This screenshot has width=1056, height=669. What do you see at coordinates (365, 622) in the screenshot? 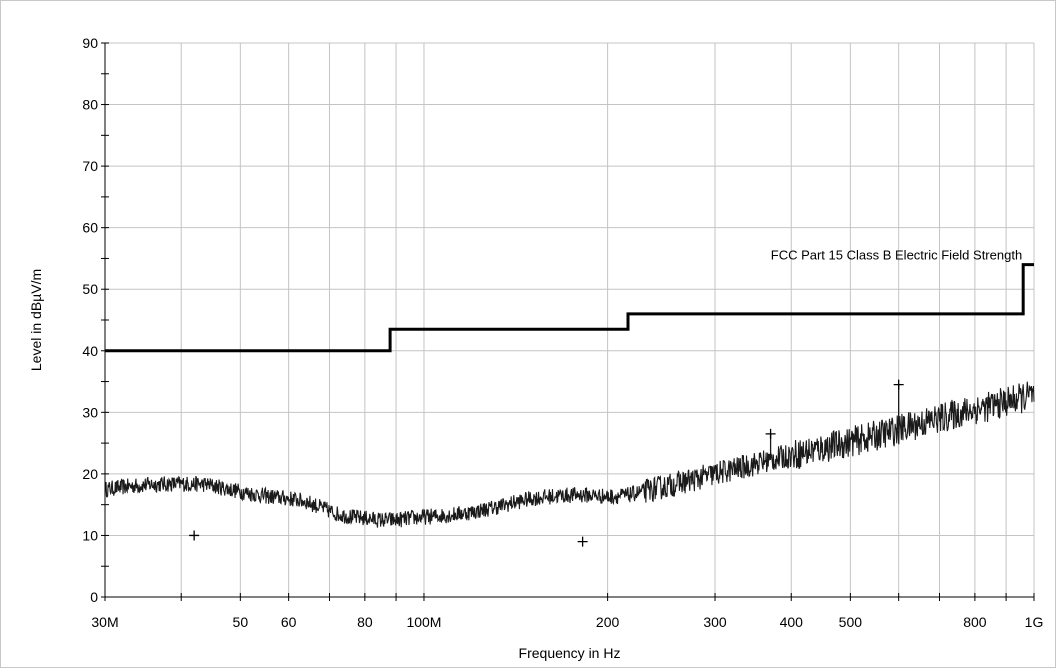
I see `x-tick-label: 80` at bounding box center [365, 622].